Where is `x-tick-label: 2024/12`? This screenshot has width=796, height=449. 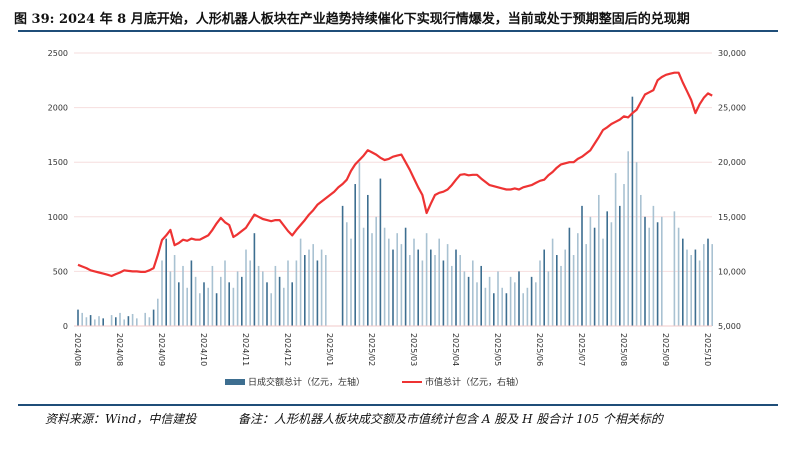
x-tick-label: 2024/12 is located at coordinates (287, 349).